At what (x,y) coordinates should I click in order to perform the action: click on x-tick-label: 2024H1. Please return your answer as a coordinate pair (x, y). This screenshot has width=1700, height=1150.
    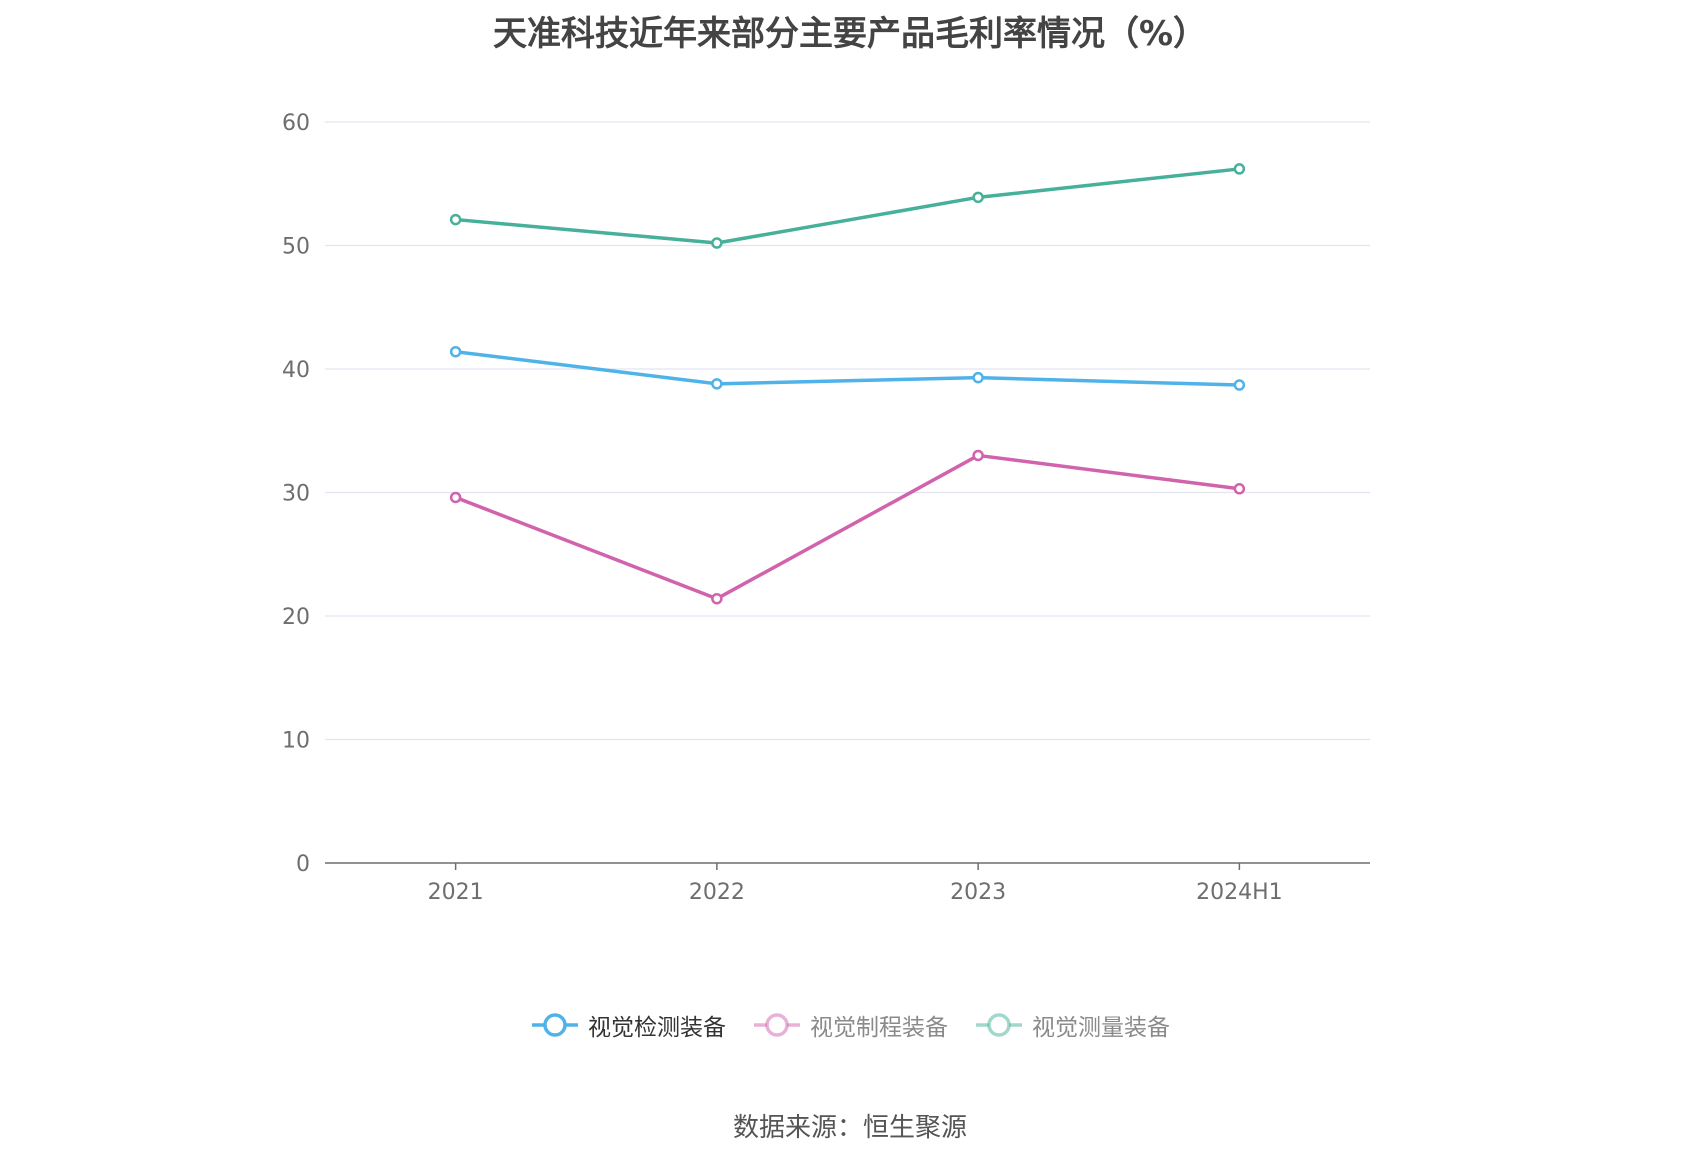
    Looking at the image, I should click on (1239, 892).